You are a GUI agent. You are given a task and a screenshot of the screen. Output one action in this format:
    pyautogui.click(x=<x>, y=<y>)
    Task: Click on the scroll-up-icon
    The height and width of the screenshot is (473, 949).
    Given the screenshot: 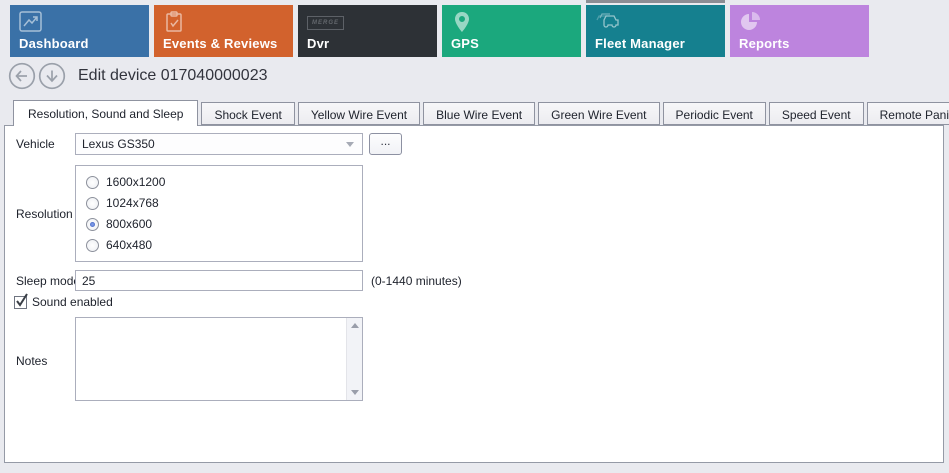 What is the action you would take?
    pyautogui.click(x=354, y=325)
    